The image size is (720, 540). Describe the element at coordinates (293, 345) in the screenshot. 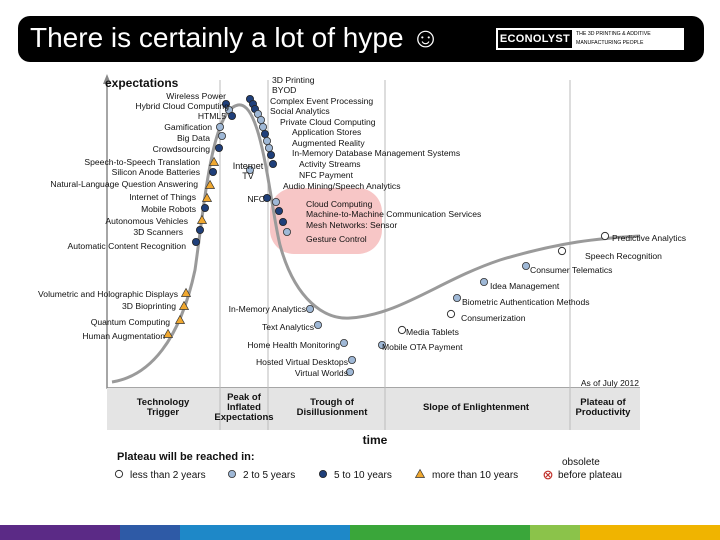

I see `item-label: Home Health Monitoring` at that location.